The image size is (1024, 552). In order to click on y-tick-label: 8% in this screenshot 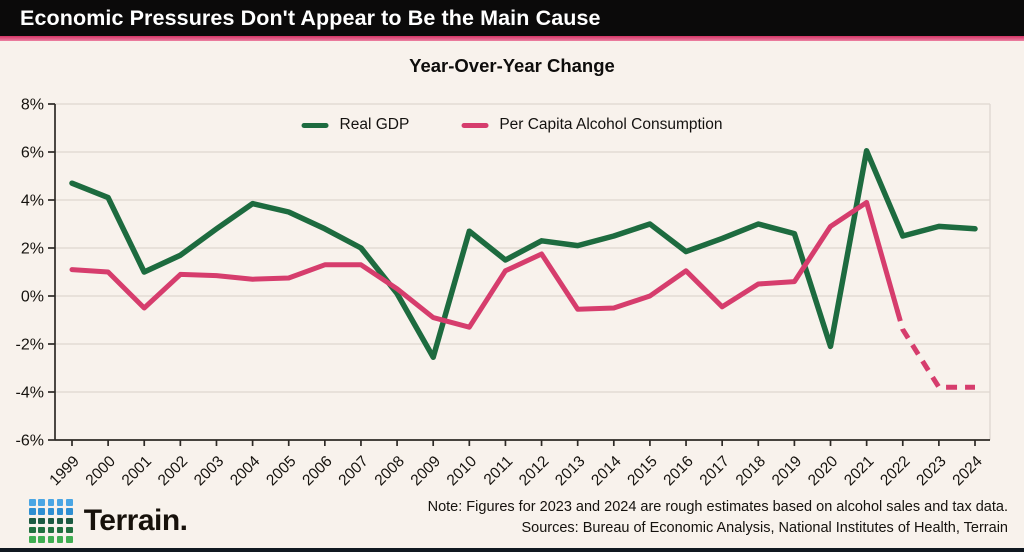, I will do `click(32, 105)`.